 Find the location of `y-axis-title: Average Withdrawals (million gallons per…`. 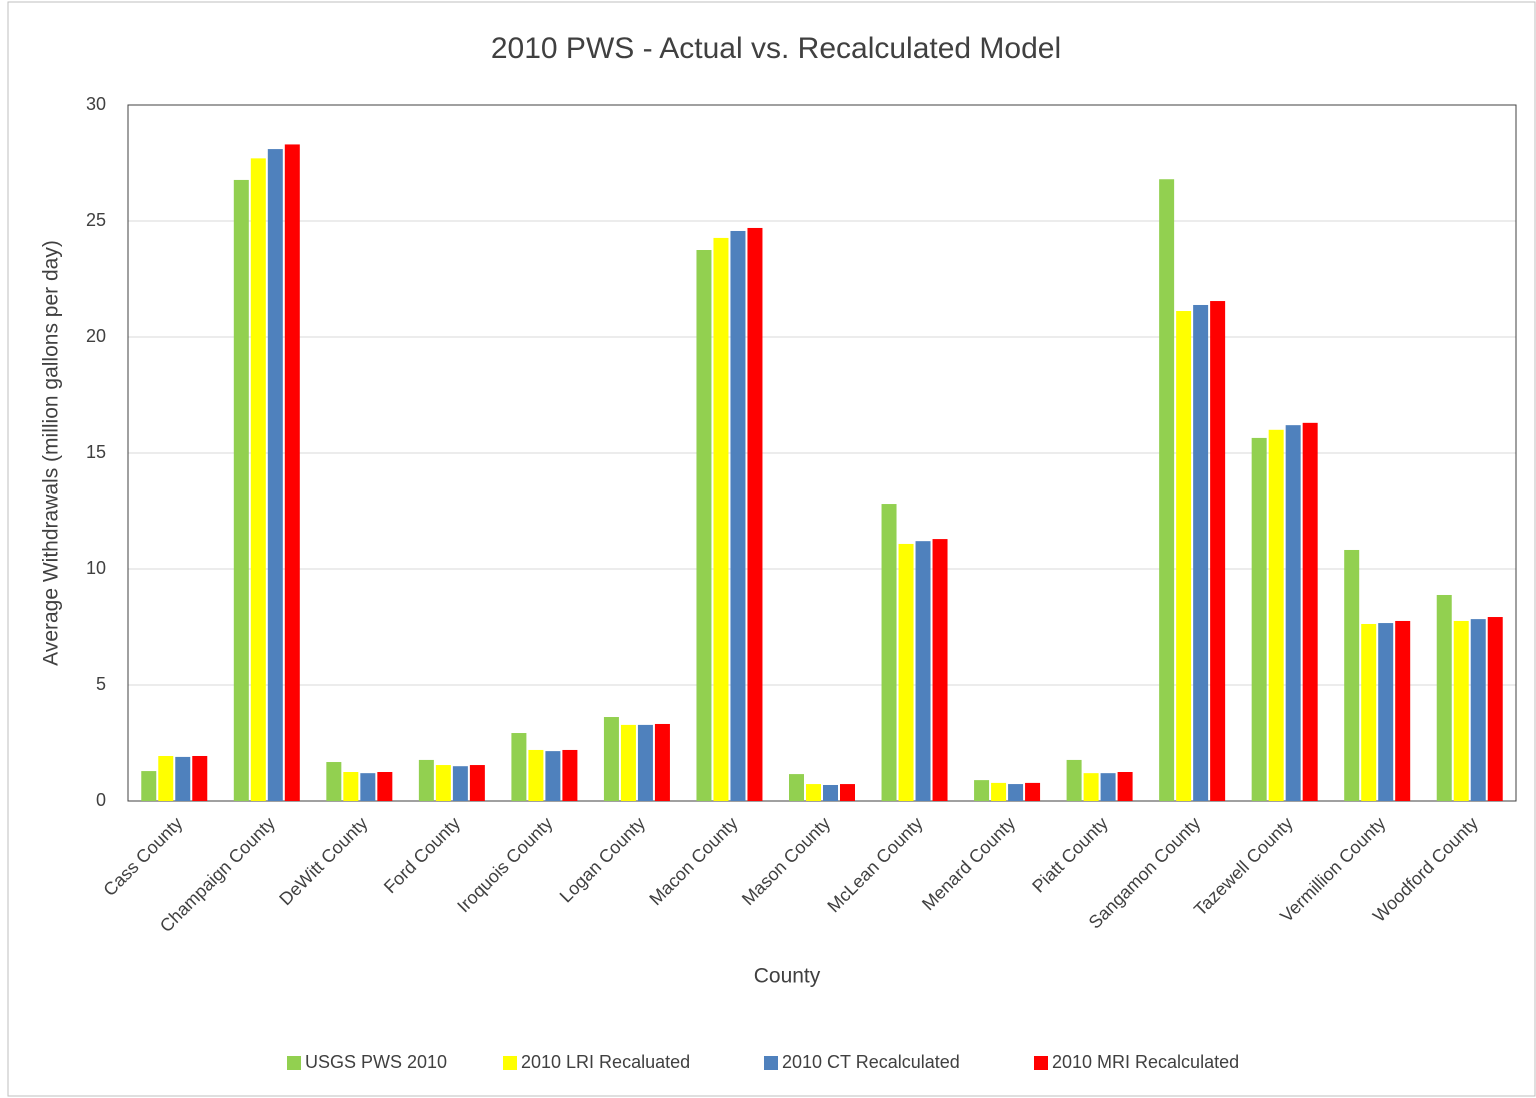

y-axis-title: Average Withdrawals (million gallons per… is located at coordinates (51, 453).